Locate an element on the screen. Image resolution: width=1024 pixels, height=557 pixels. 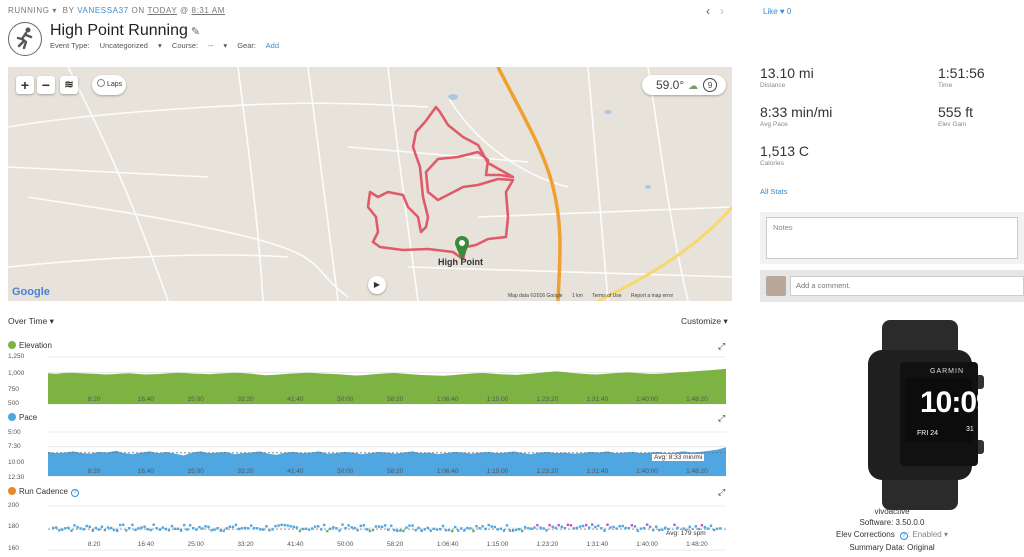
event-type: Event Type: Uncategorized ▾ is located at coordinates (106, 45).